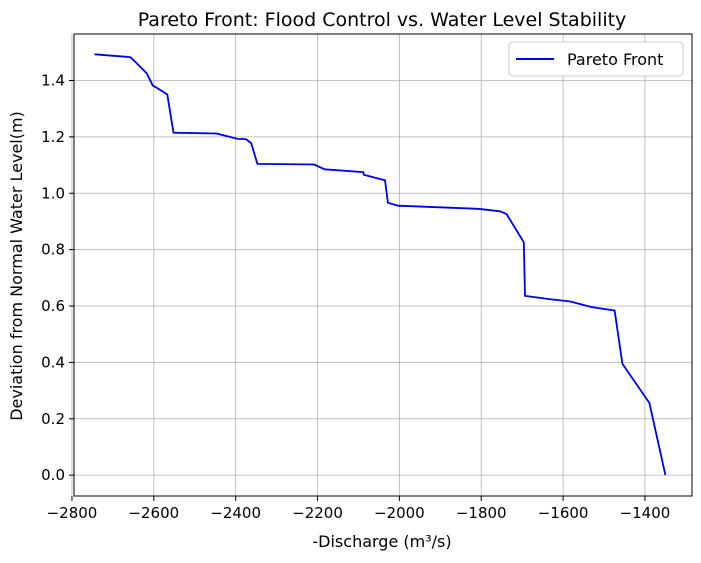 The image size is (701, 563). I want to click on legend-label: Pareto Front, so click(615, 59).